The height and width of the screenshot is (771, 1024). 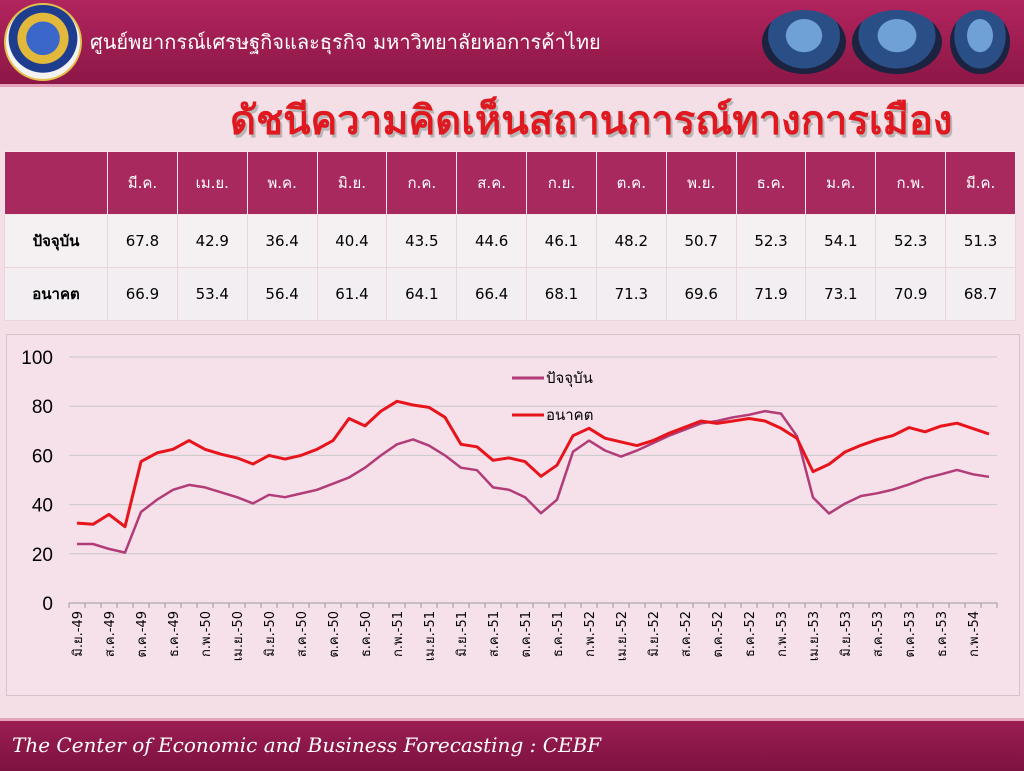 I want to click on month-header: ก.ค., so click(x=422, y=183).